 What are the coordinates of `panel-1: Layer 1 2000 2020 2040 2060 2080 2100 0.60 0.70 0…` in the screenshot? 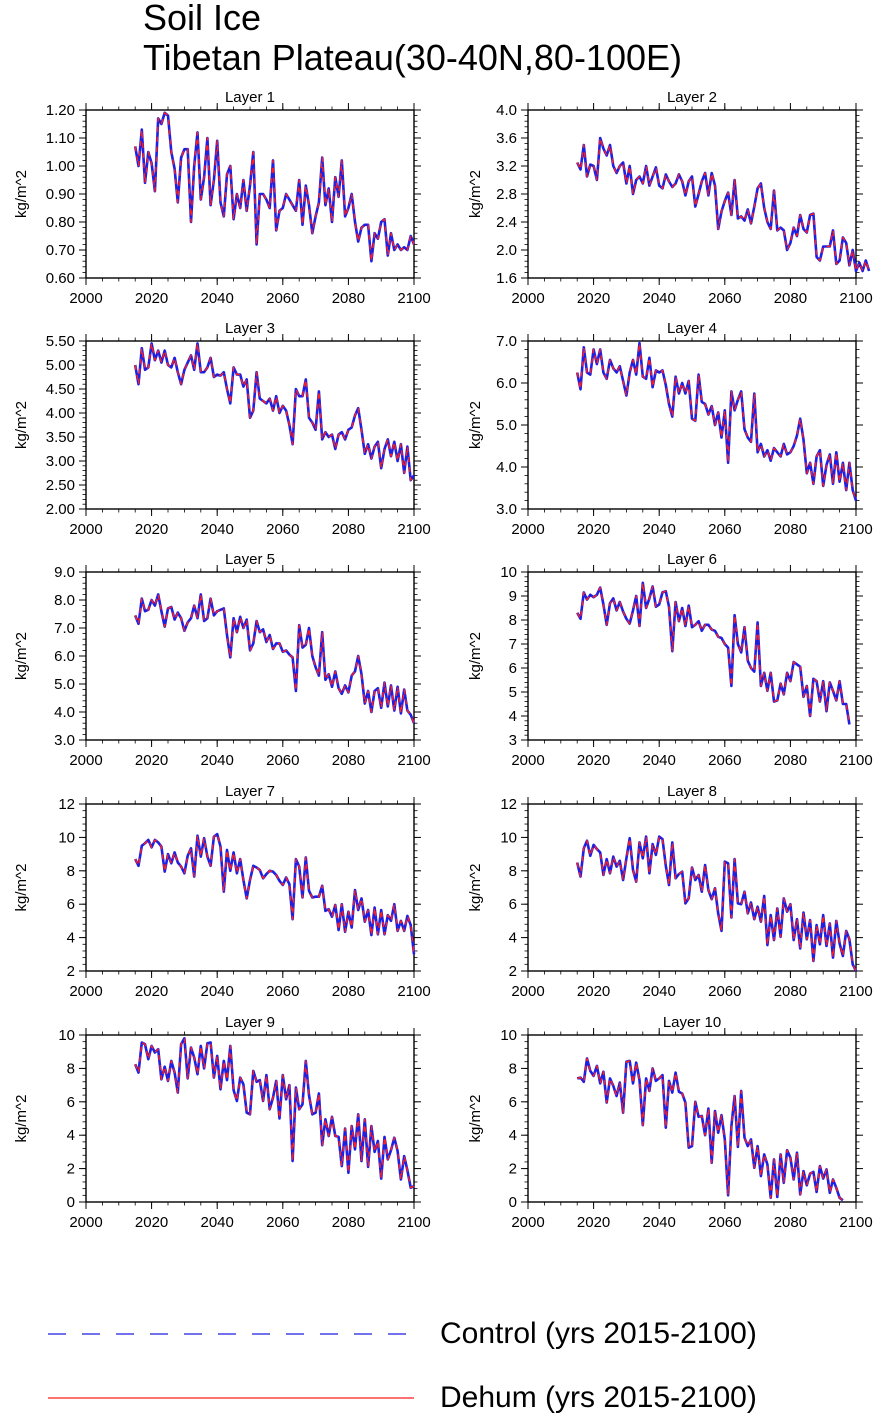 It's located at (222, 198).